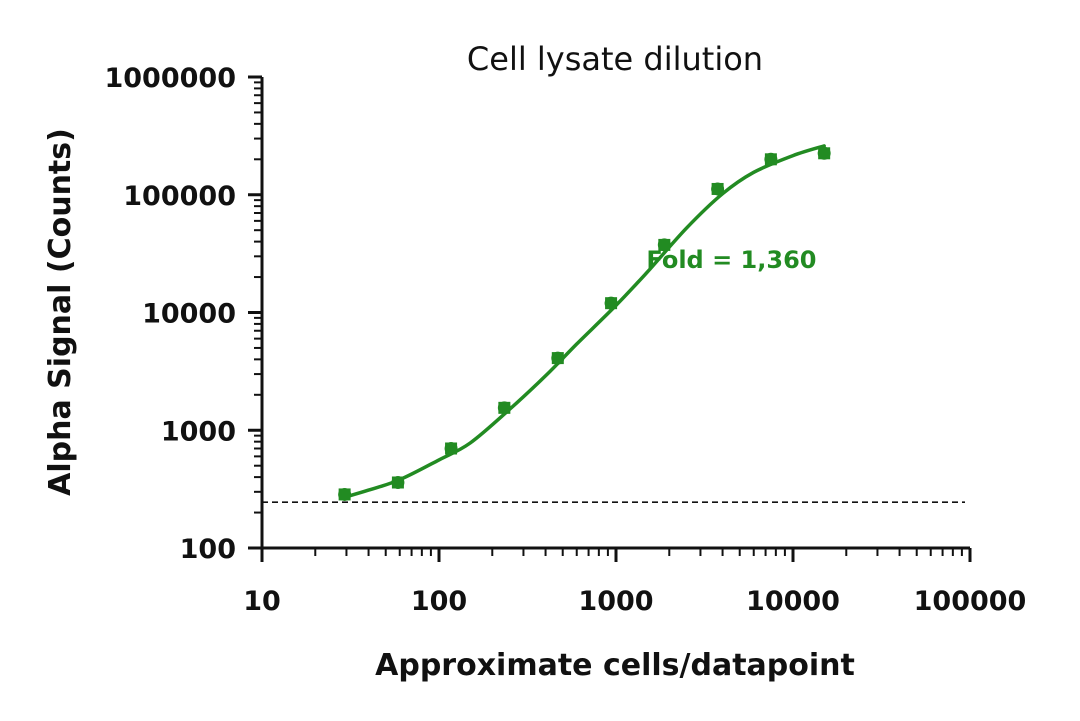  Describe the element at coordinates (731, 260) in the screenshot. I see `fold-annotation: Fold = 1,360` at that location.